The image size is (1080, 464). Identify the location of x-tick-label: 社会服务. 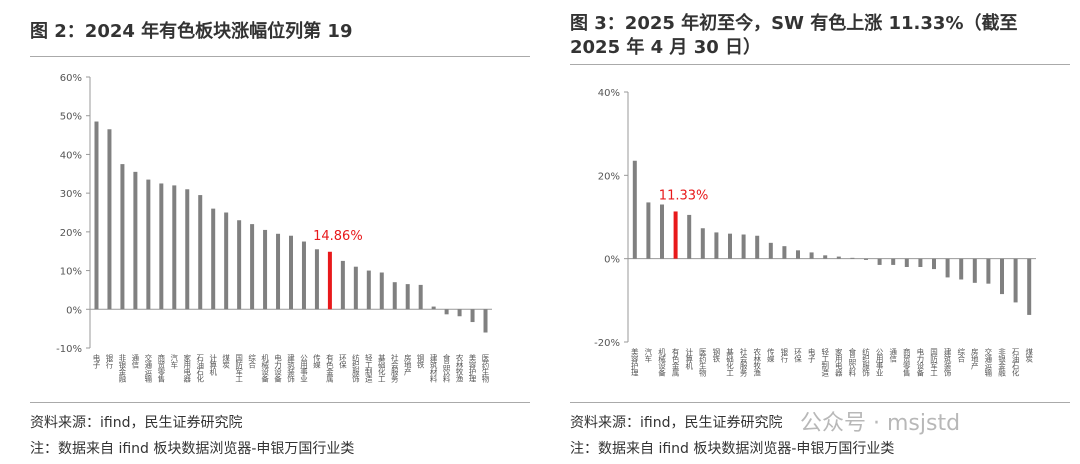
(743, 362).